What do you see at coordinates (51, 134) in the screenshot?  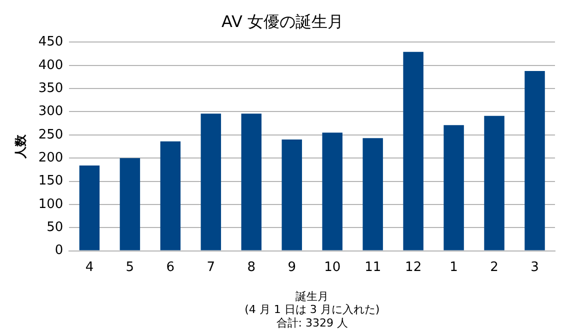 I see `y-tick-label: 250` at bounding box center [51, 134].